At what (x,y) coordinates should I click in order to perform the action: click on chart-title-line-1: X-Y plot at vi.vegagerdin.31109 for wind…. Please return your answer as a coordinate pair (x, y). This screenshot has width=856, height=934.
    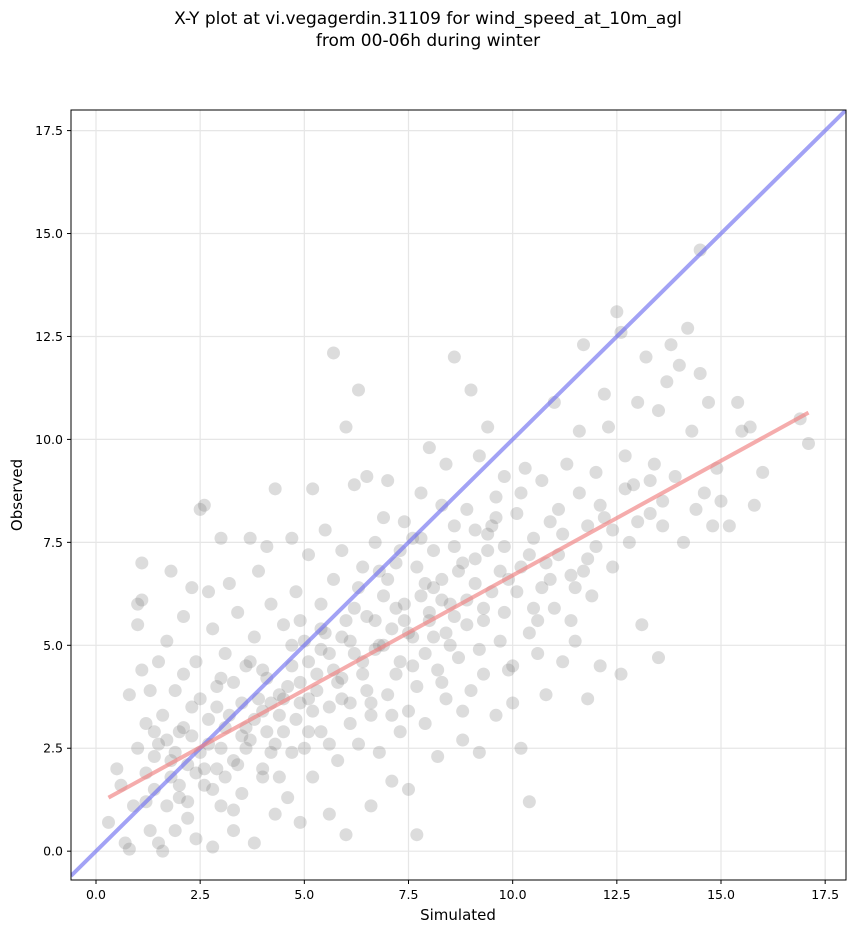
    Looking at the image, I should click on (428, 19).